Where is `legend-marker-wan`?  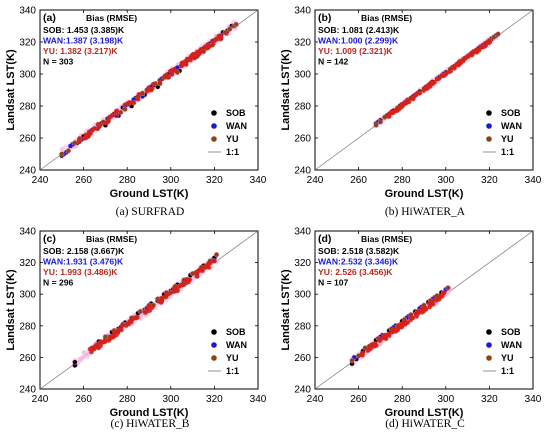
legend-marker-wan is located at coordinates (214, 345).